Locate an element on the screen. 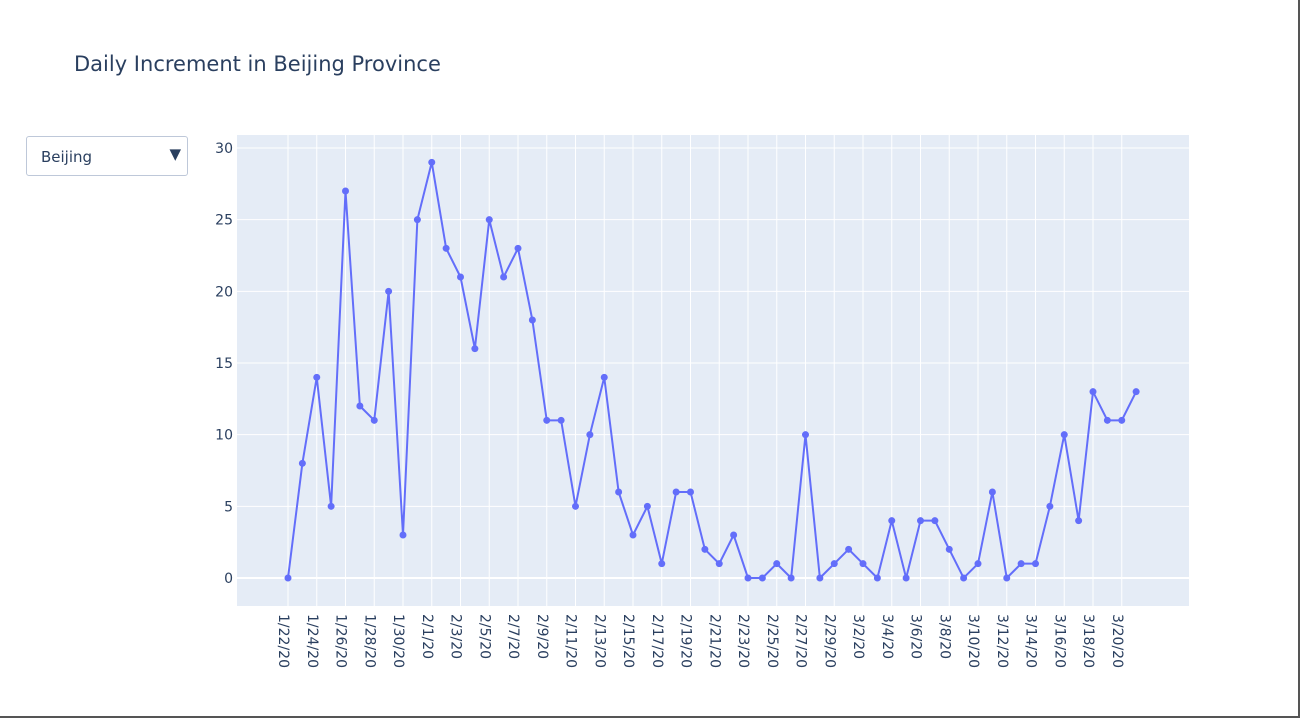 The height and width of the screenshot is (718, 1300). x-tick-label: 2/13/20 is located at coordinates (599, 641).